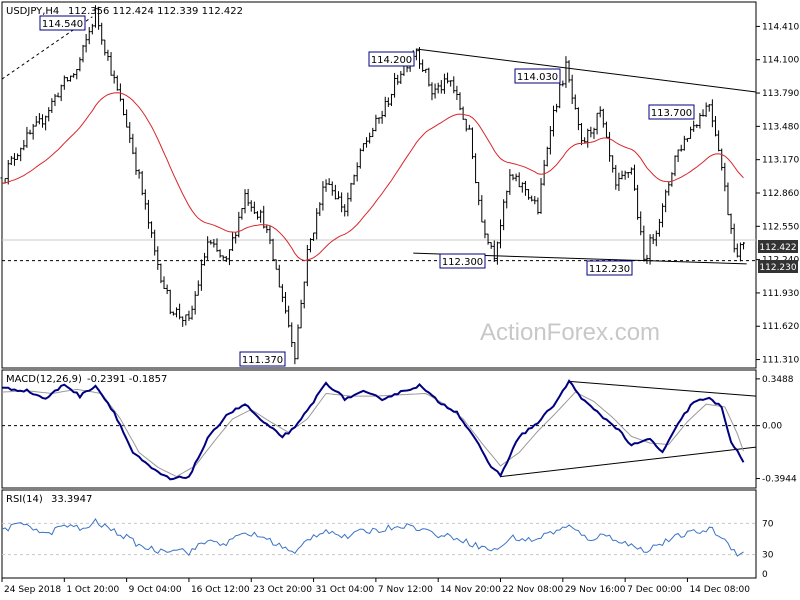 The height and width of the screenshot is (600, 800). Describe the element at coordinates (470, 590) in the screenshot. I see `x-tick-label: 14 Nov 20:00` at that location.